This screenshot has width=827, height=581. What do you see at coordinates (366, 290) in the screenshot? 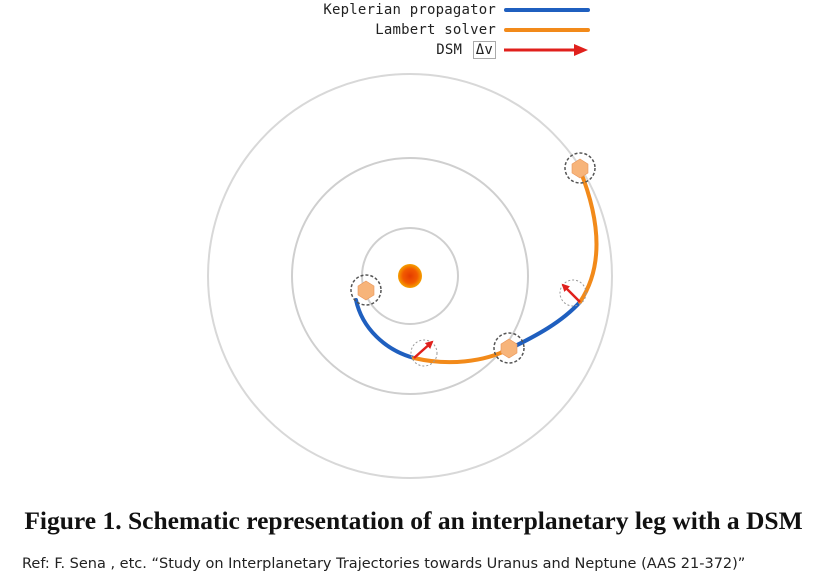
I see `planet-departure` at bounding box center [366, 290].